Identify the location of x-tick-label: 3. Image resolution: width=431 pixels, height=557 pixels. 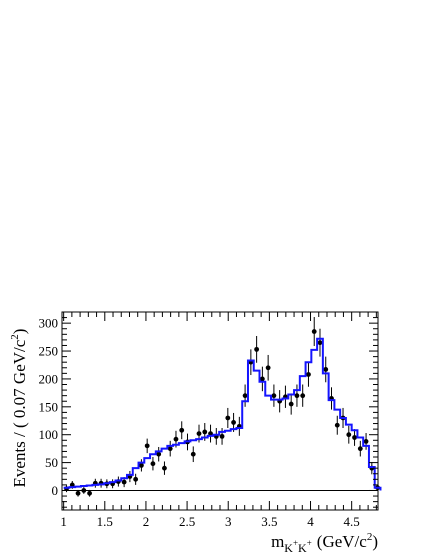
(228, 521).